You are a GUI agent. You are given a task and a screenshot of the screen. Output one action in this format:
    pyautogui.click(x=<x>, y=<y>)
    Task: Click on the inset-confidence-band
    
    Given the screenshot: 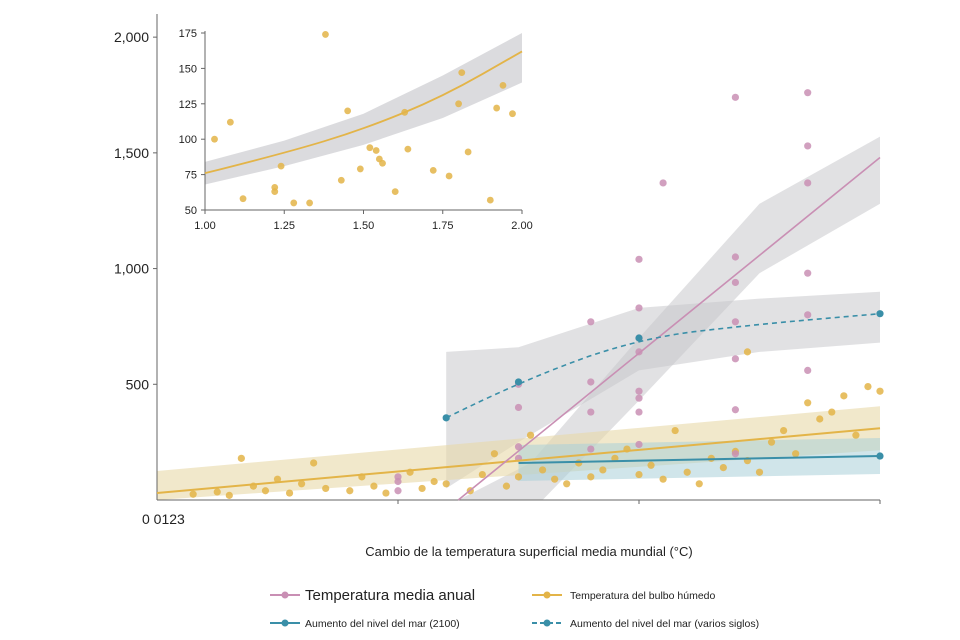 What is the action you would take?
    pyautogui.click(x=363, y=109)
    